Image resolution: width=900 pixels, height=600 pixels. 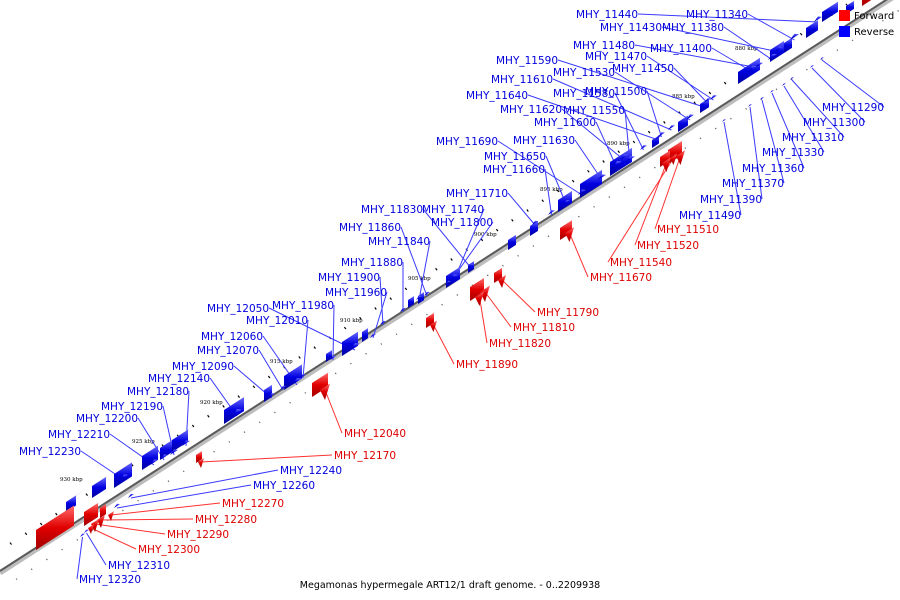 What do you see at coordinates (594, 111) in the screenshot?
I see `gene-label-mhy_11550: MHY_11550` at bounding box center [594, 111].